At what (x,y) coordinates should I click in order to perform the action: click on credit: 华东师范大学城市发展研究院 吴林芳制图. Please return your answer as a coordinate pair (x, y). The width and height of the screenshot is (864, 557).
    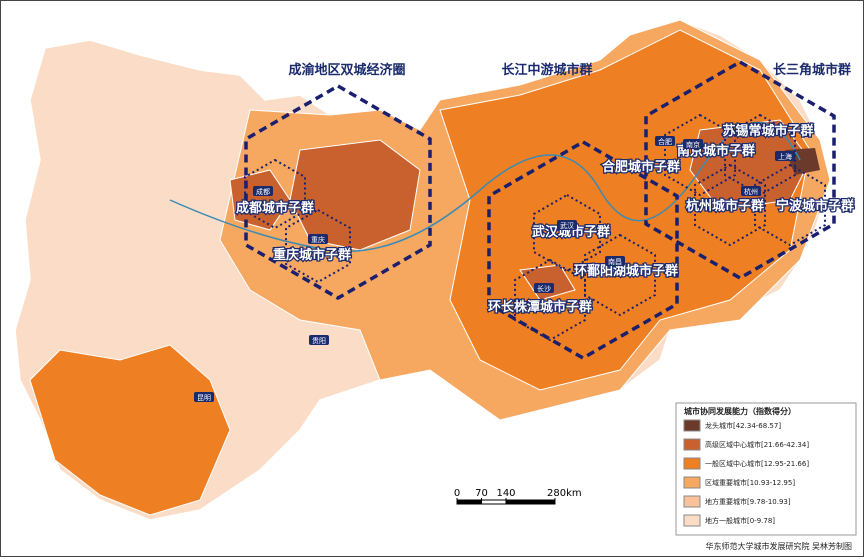
    Looking at the image, I should click on (778, 546).